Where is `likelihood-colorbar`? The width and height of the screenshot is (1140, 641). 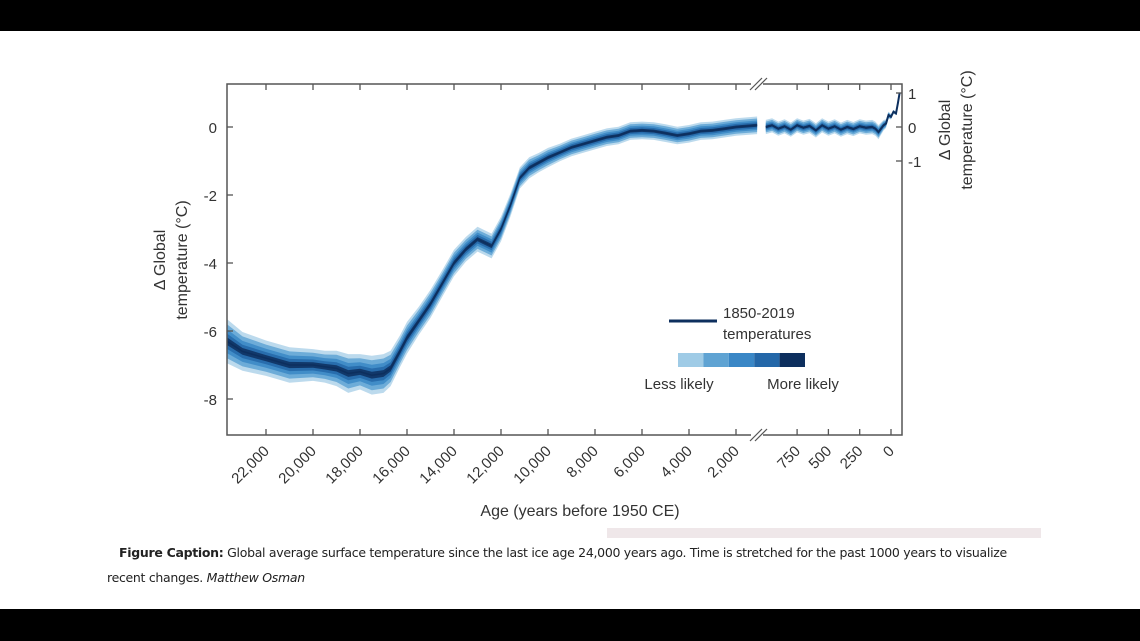 likelihood-colorbar is located at coordinates (741, 360).